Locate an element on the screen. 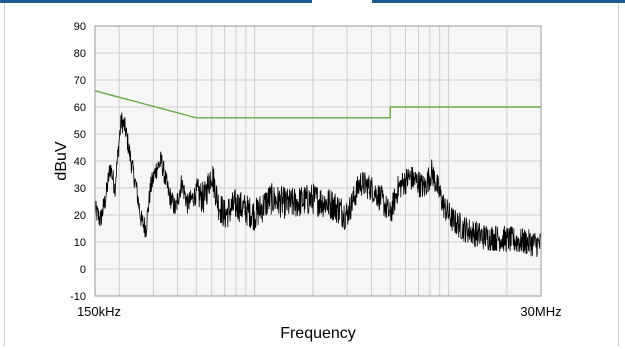 The image size is (625, 349). y-tick-label: 20 is located at coordinates (80, 216).